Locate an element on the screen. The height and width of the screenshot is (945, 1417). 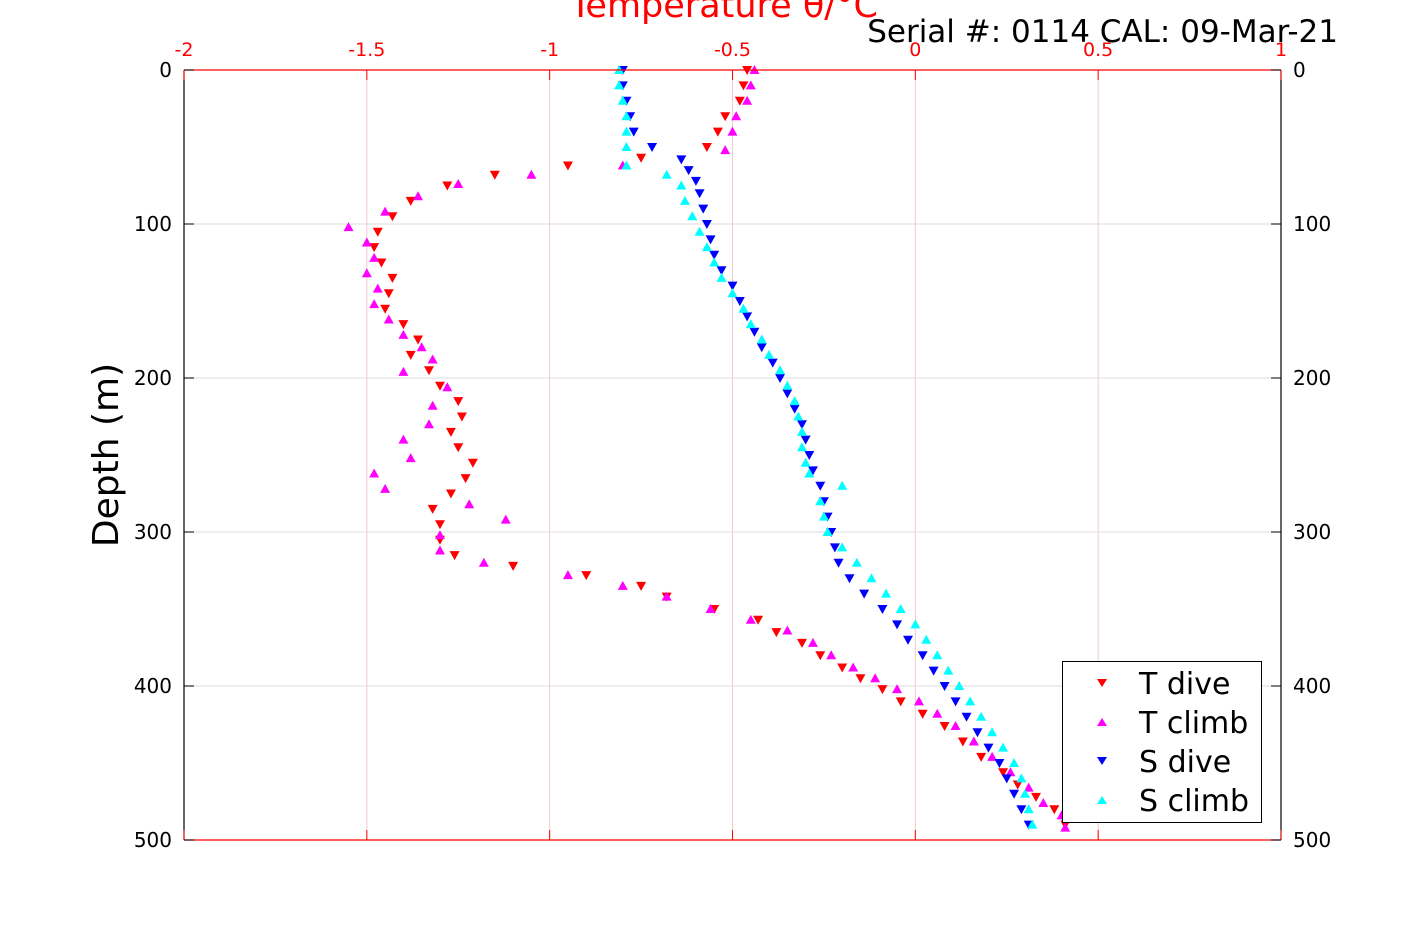
y-tick-label-right: 300 is located at coordinates (1312, 532).